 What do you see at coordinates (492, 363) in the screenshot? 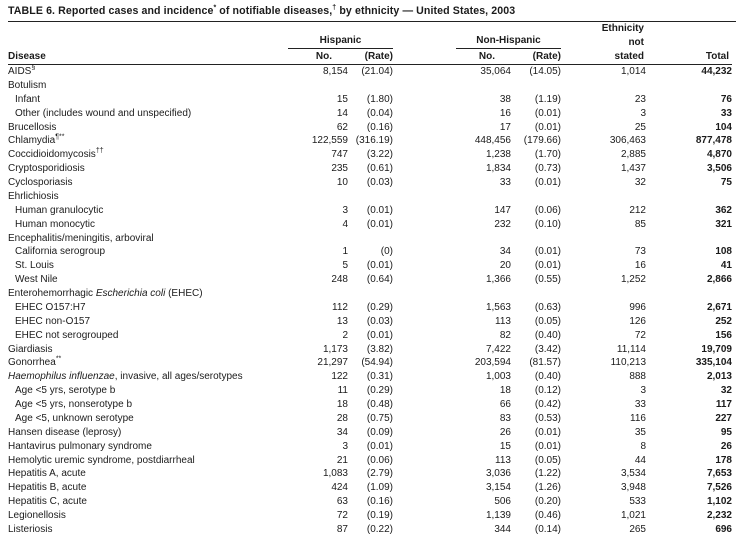
I see `non-hispanic-no-cell: 203,594` at bounding box center [492, 363].